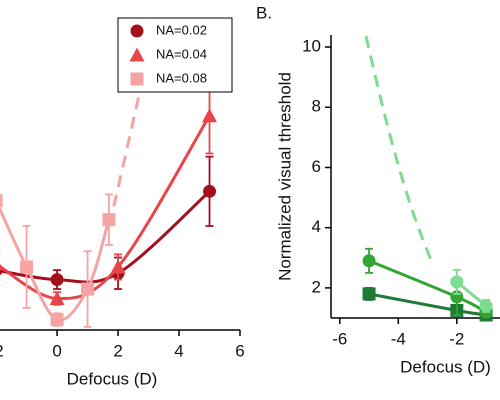 The width and height of the screenshot is (500, 400). I want to click on panel-label: B., so click(264, 12).